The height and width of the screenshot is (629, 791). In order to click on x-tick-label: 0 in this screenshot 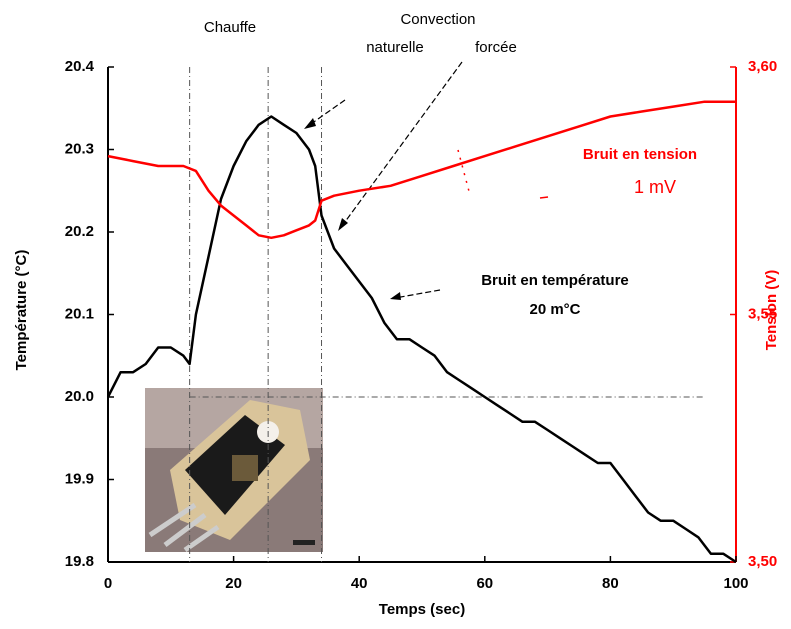, I will do `click(108, 583)`.